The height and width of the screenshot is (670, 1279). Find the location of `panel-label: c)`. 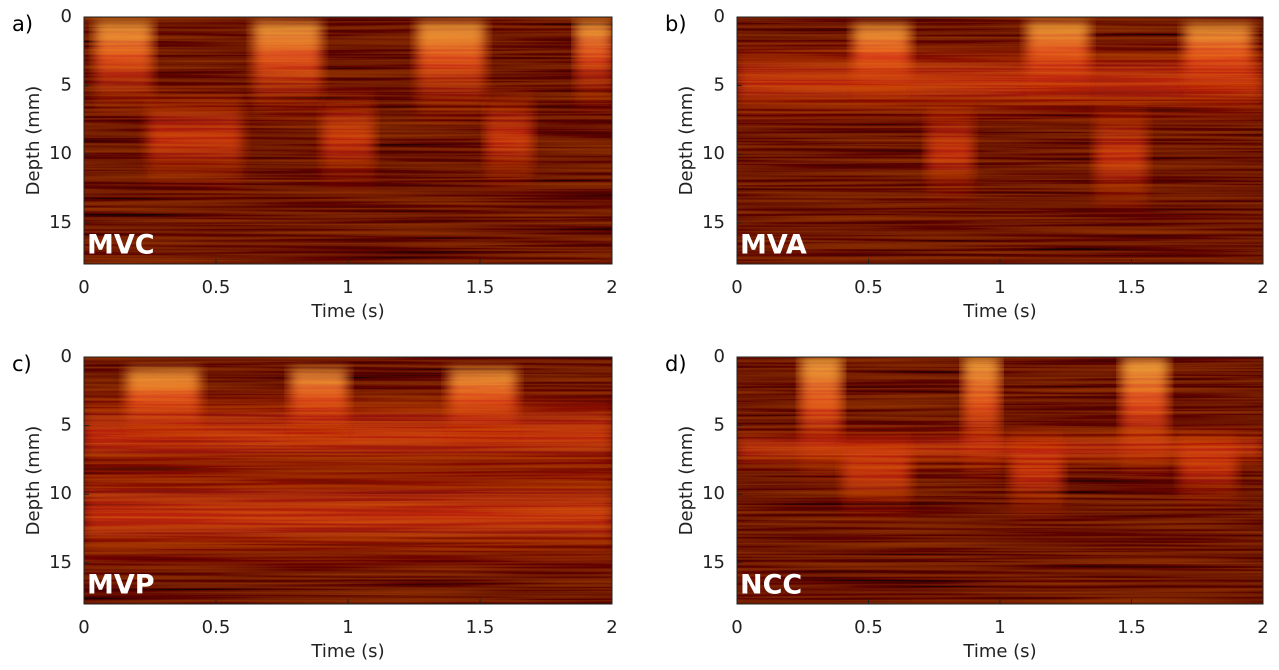

panel-label: c) is located at coordinates (22, 364).